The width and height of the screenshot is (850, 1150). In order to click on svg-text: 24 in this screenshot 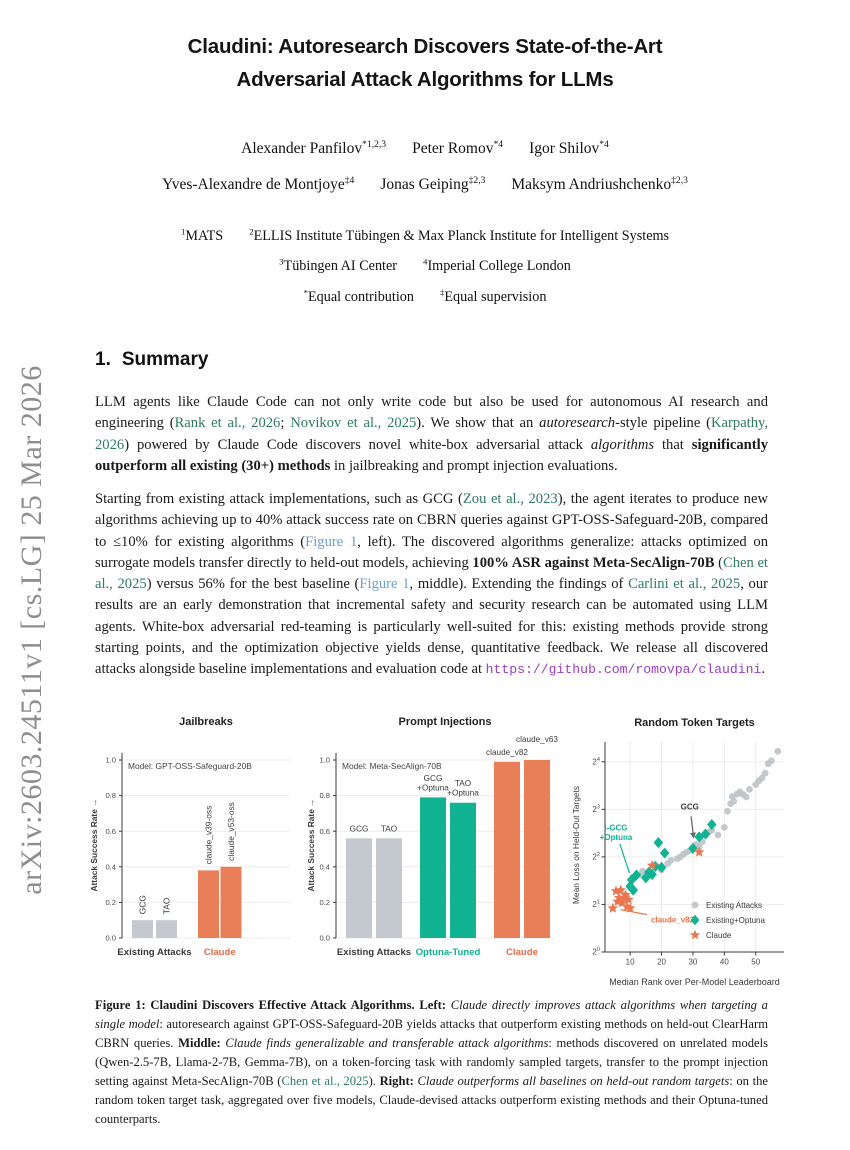, I will do `click(596, 762)`.